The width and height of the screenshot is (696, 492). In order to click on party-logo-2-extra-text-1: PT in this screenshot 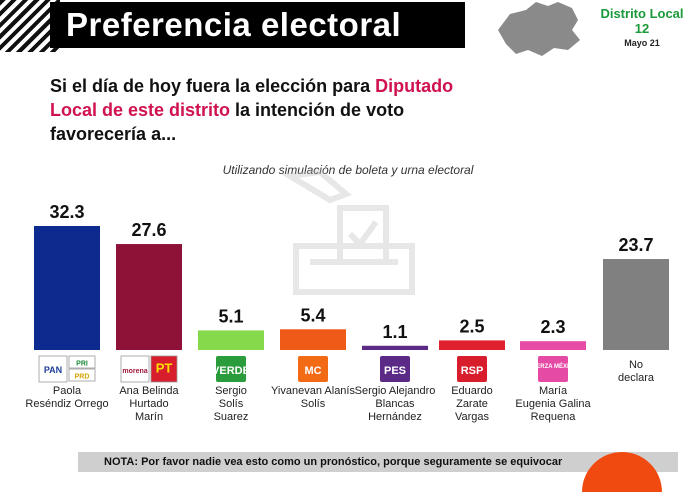, I will do `click(164, 368)`.